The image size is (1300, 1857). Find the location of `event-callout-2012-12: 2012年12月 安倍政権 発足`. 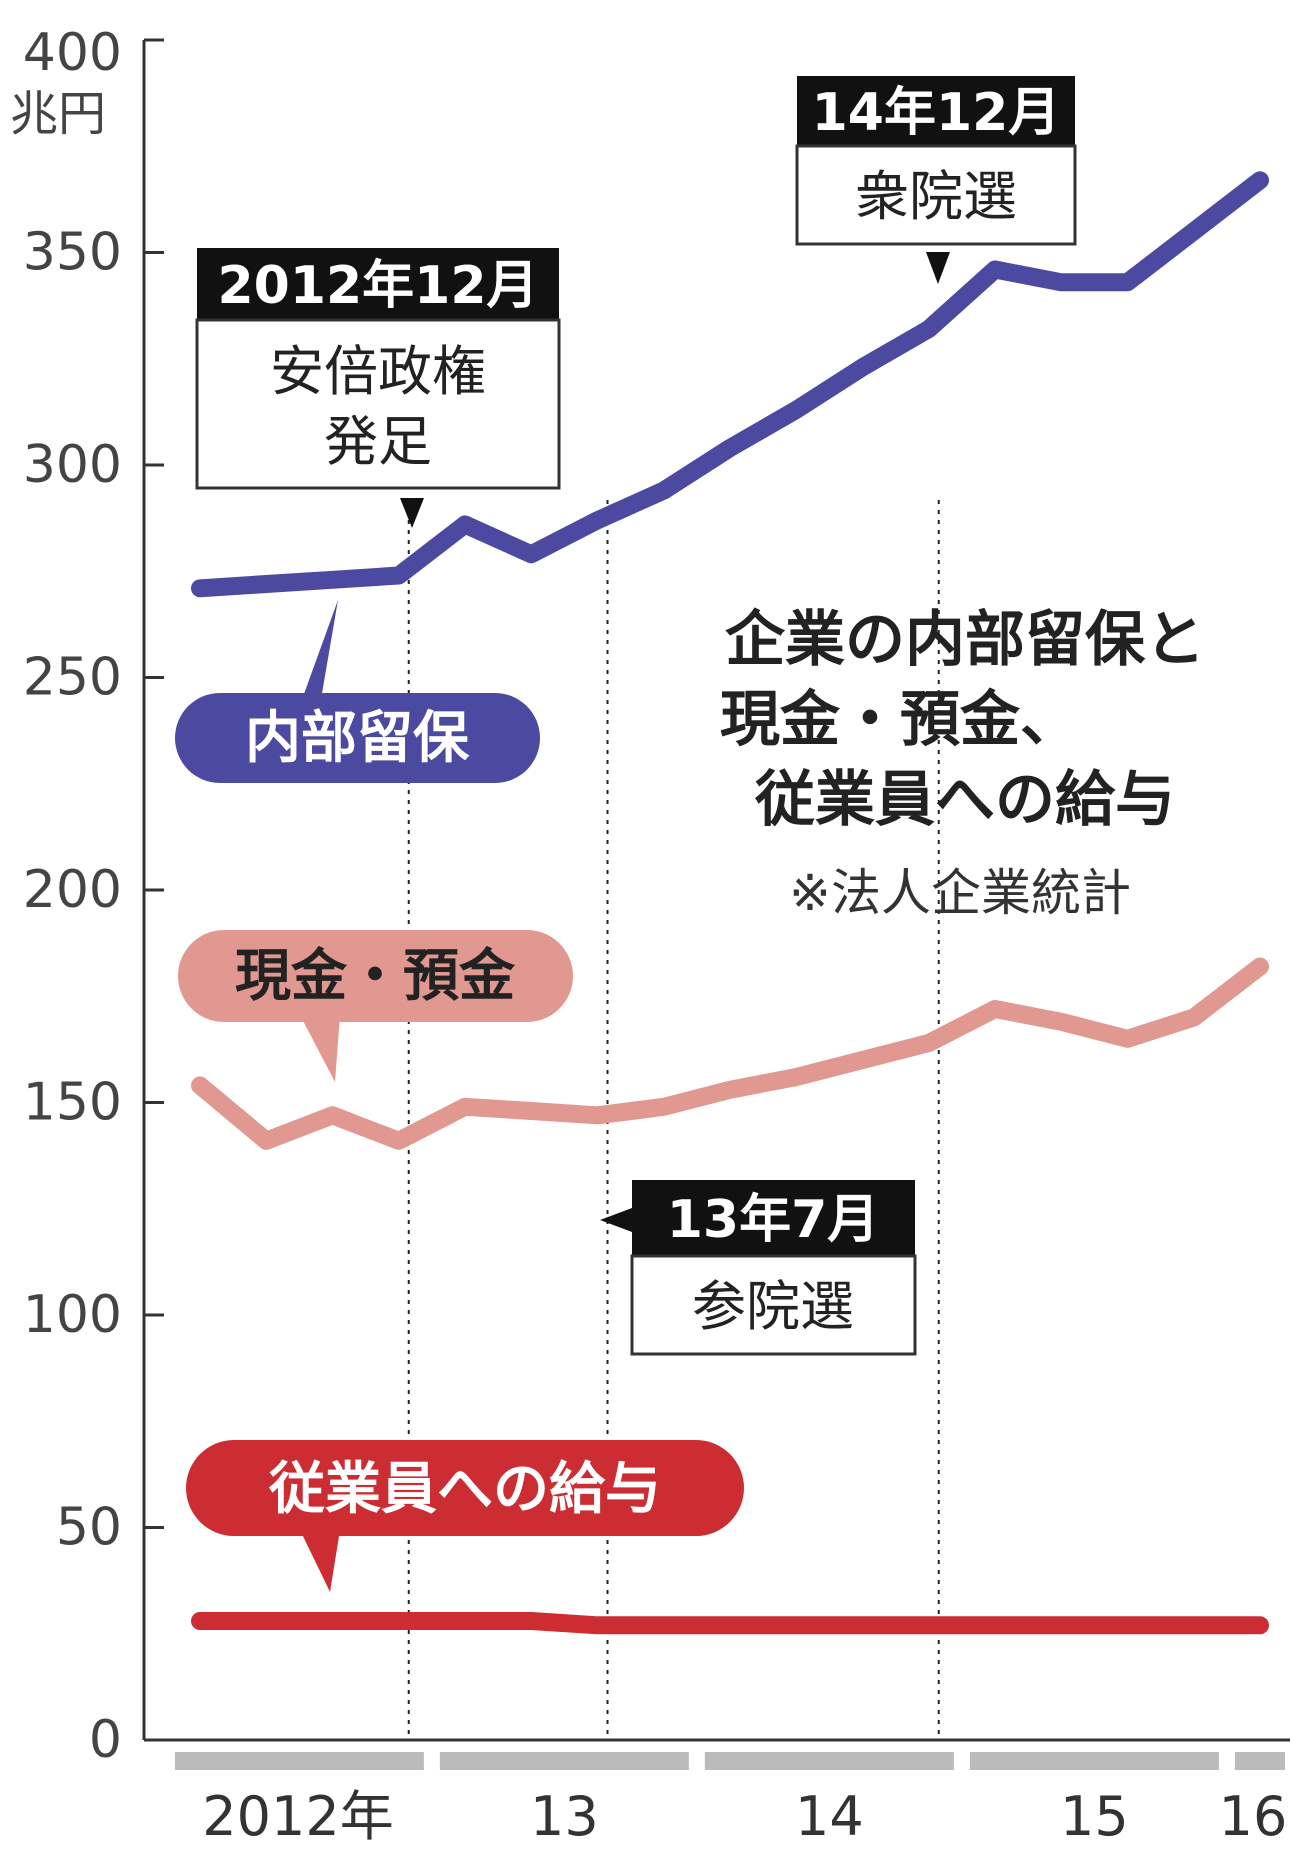

event-callout-2012-12: 2012年12月 安倍政権 発足 is located at coordinates (378, 388).